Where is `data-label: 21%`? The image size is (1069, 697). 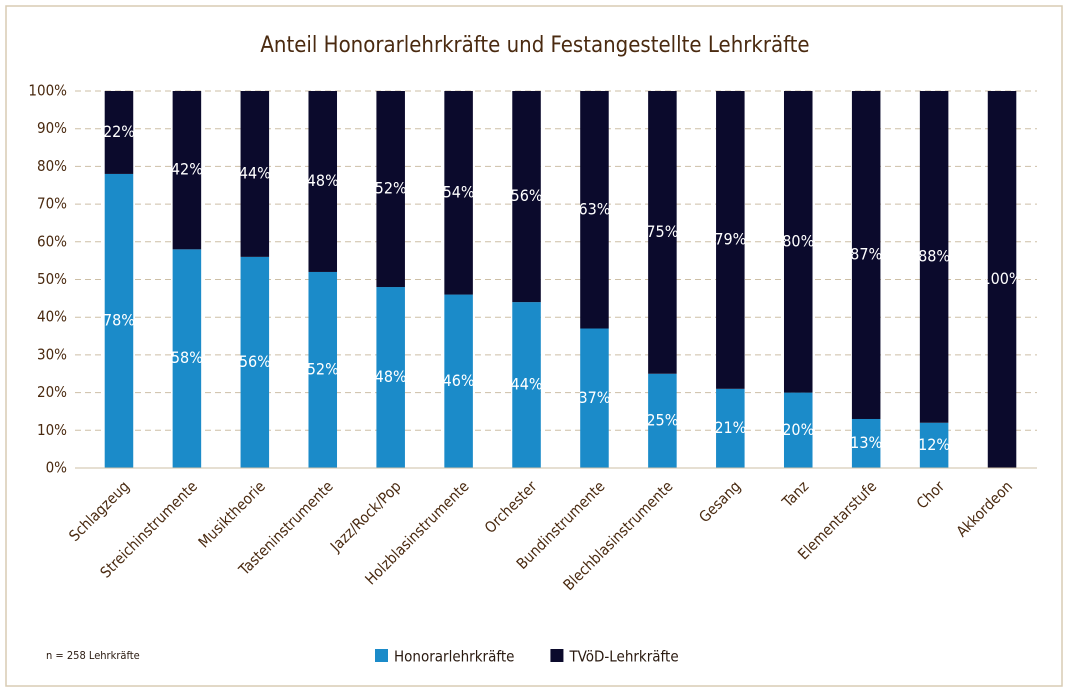 data-label: 21% is located at coordinates (730, 427).